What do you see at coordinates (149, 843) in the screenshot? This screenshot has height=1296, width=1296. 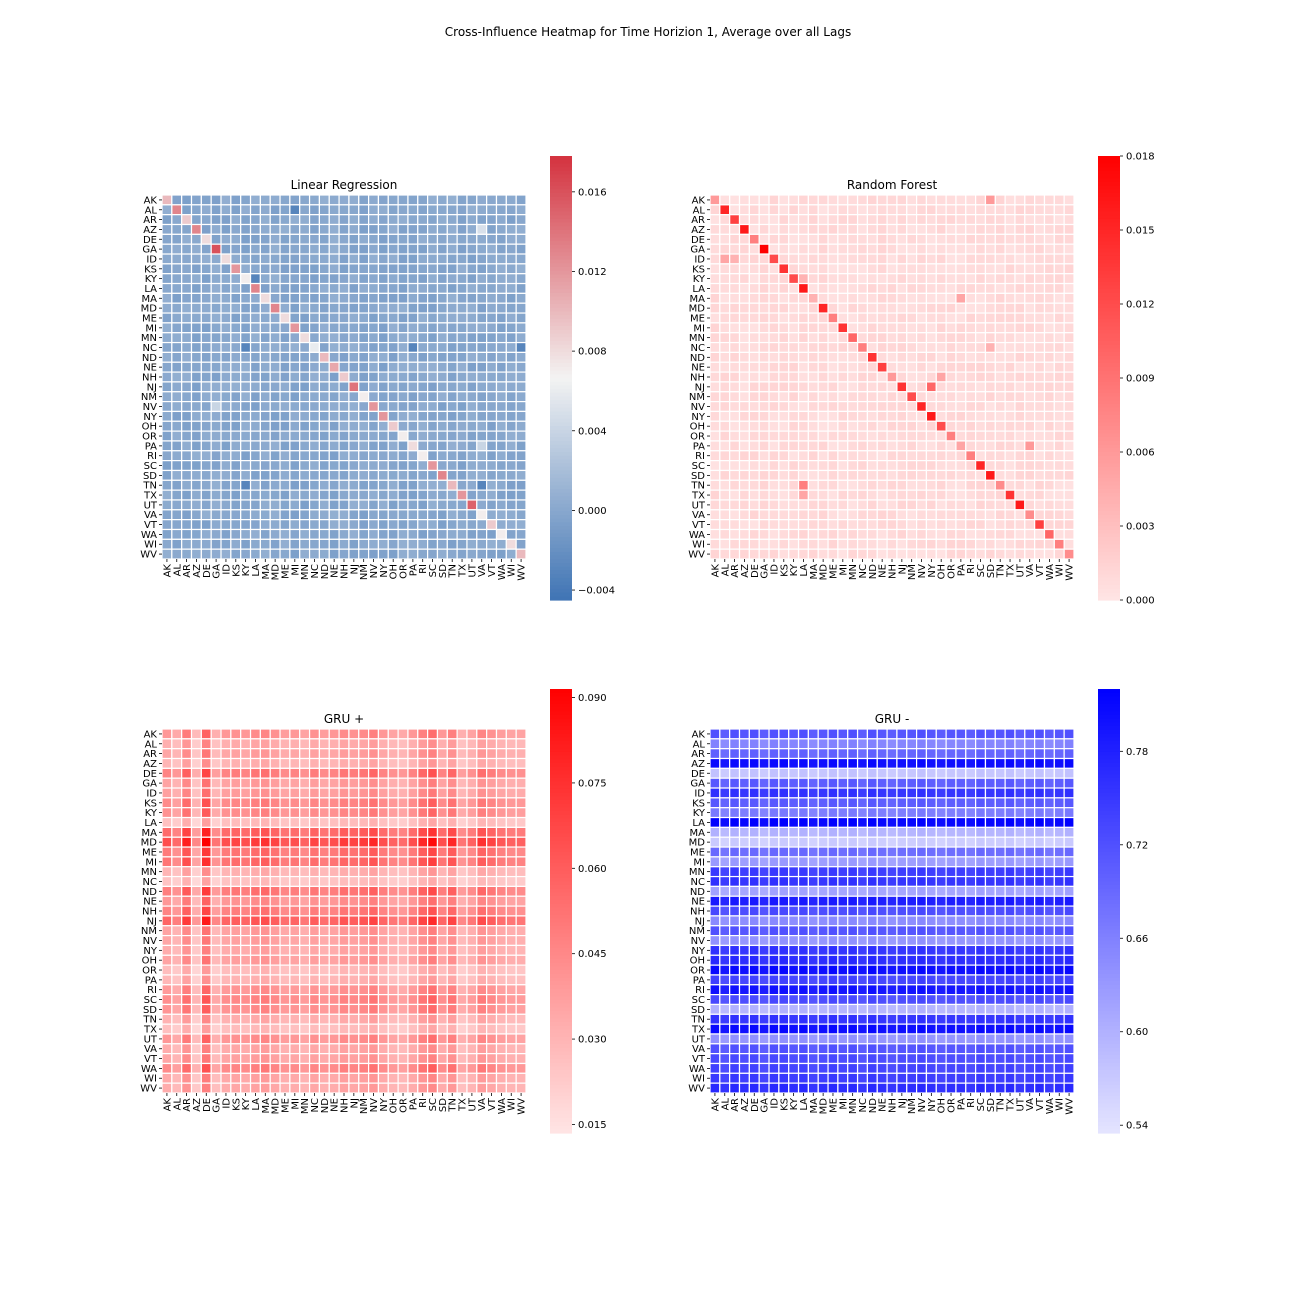 I see `y-tick-label: MD` at bounding box center [149, 843].